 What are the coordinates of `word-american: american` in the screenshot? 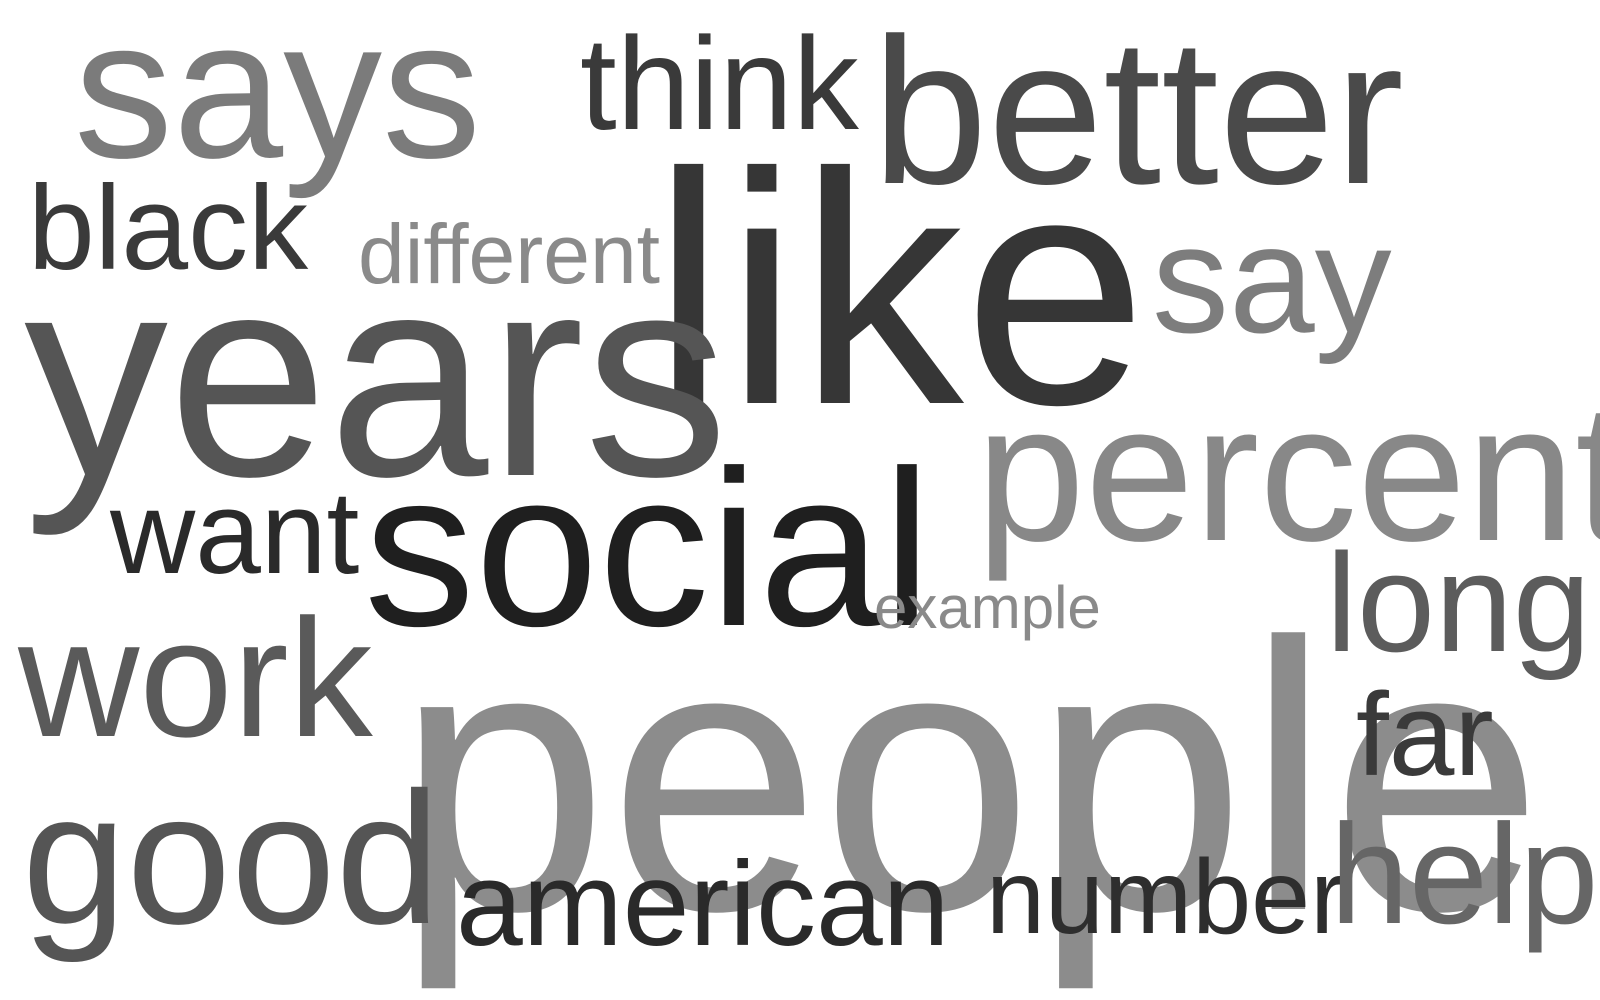 It's located at (703, 904).